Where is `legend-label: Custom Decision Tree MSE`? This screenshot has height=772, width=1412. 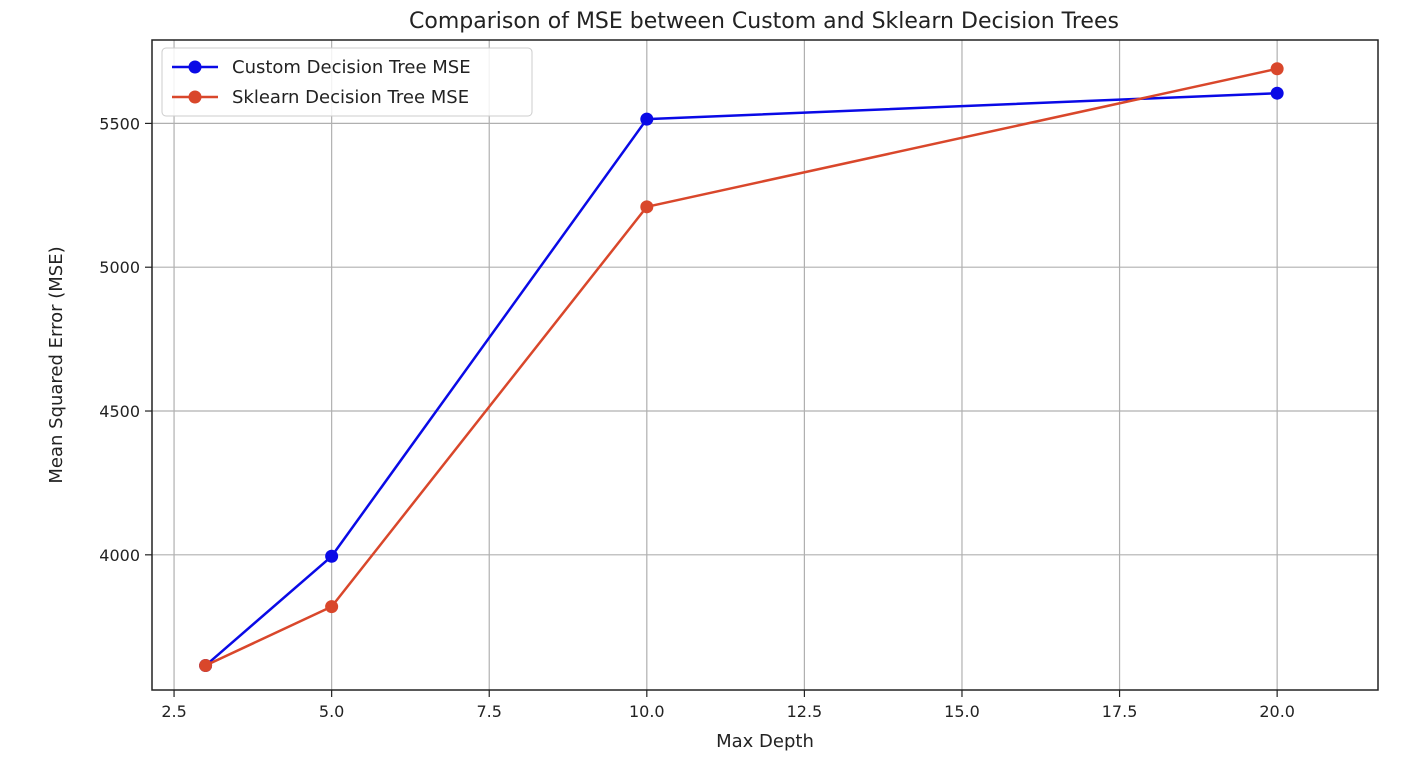 legend-label: Custom Decision Tree MSE is located at coordinates (351, 67).